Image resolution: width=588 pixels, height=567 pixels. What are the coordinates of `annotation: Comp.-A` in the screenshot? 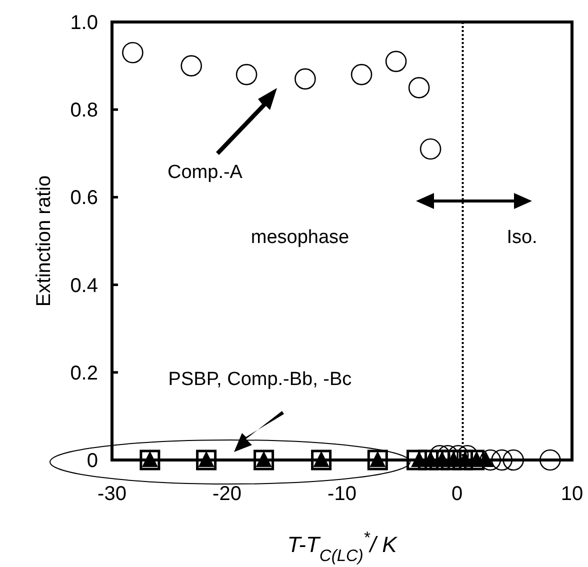 It's located at (205, 172).